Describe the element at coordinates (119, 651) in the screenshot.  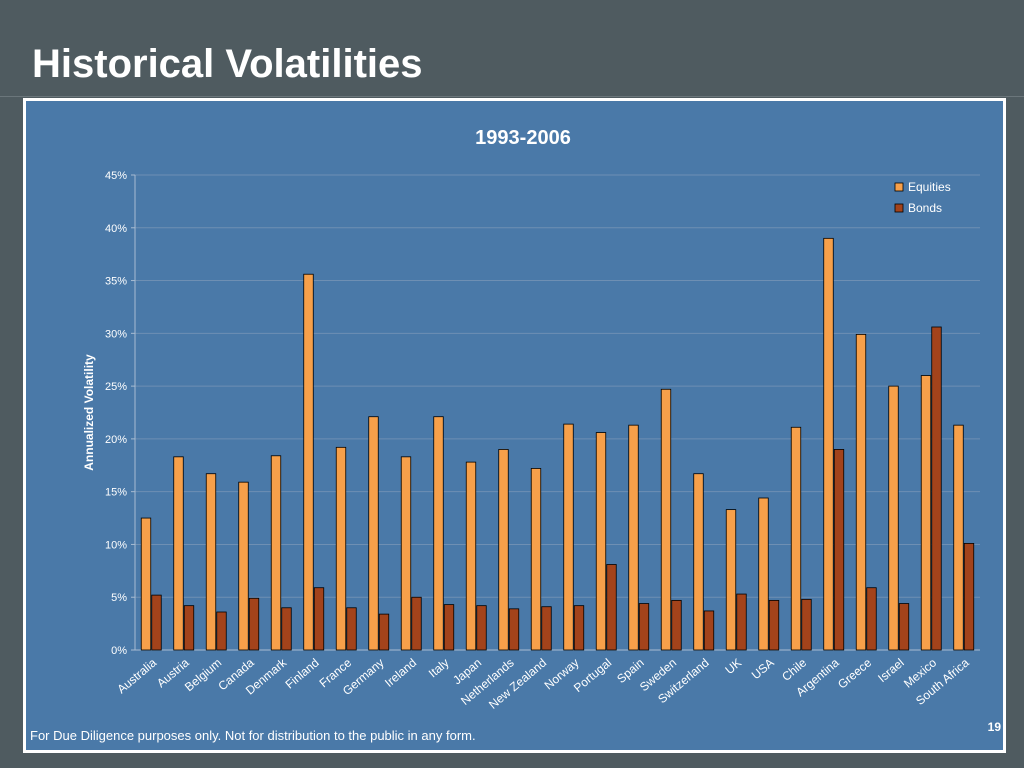
I see `y-tick-label: 0%` at that location.